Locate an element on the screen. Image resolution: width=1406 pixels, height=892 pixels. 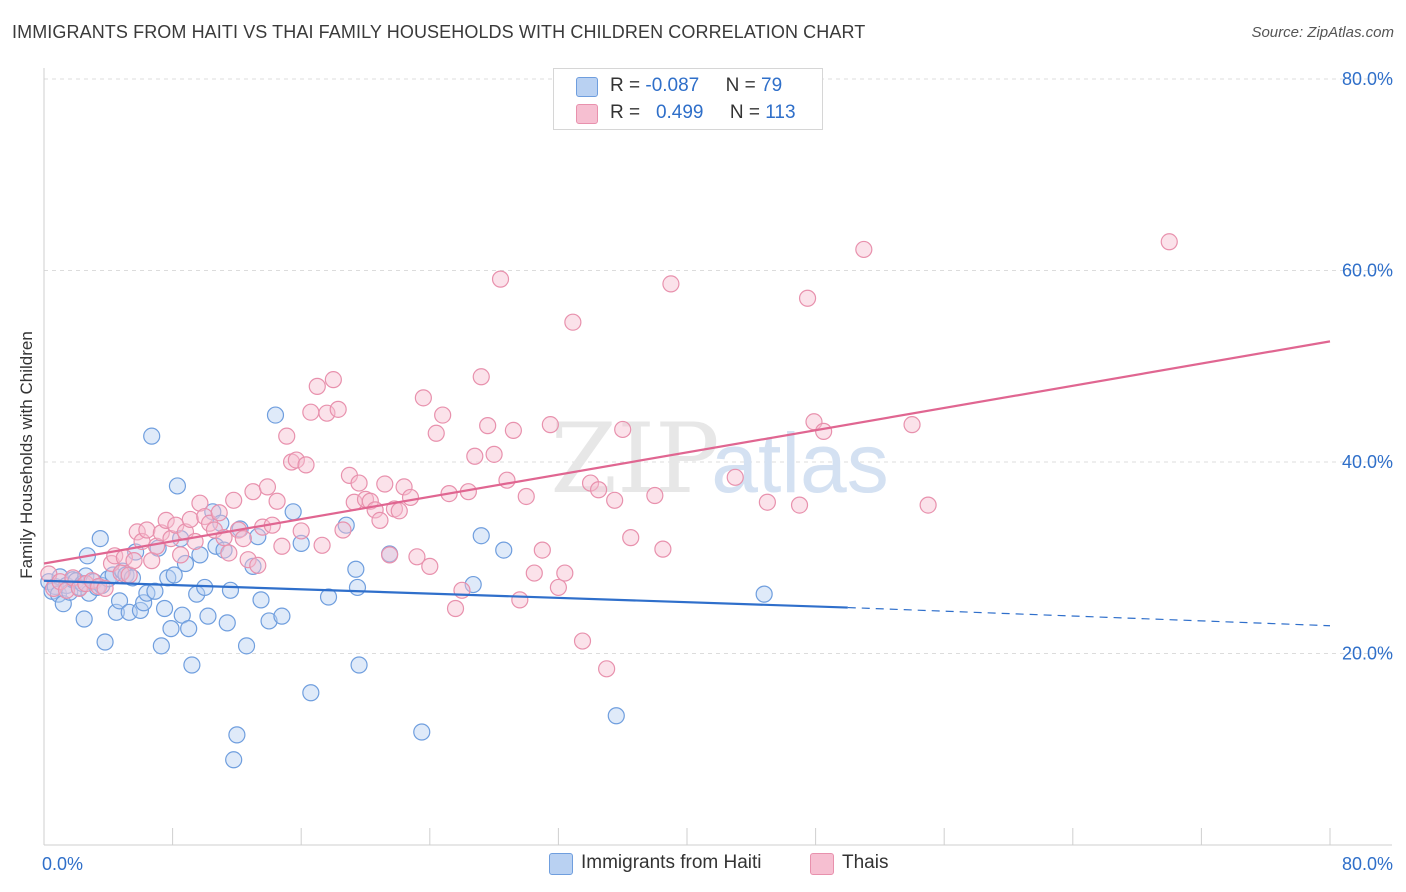
trend-line-haiti-extension is located at coordinates (1089, 616).